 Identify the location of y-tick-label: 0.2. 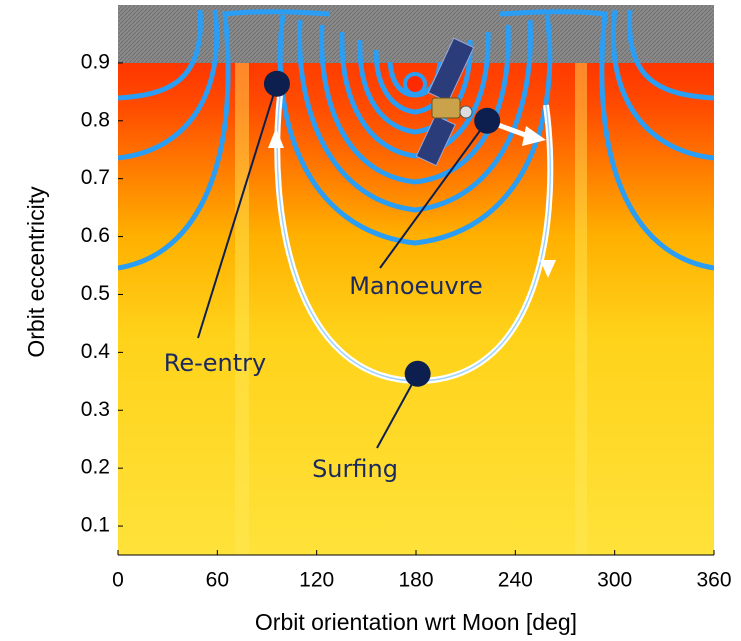
(95, 467).